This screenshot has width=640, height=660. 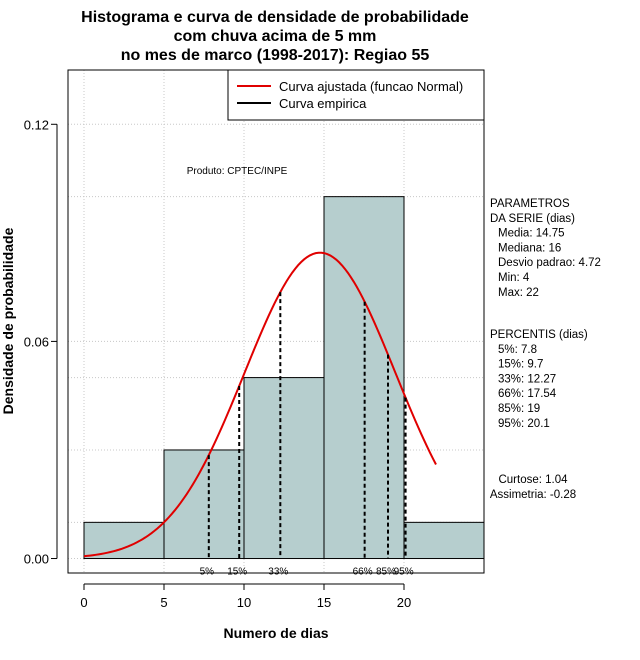 What do you see at coordinates (519, 409) in the screenshot?
I see `percentis-line-5: 85%: 19` at bounding box center [519, 409].